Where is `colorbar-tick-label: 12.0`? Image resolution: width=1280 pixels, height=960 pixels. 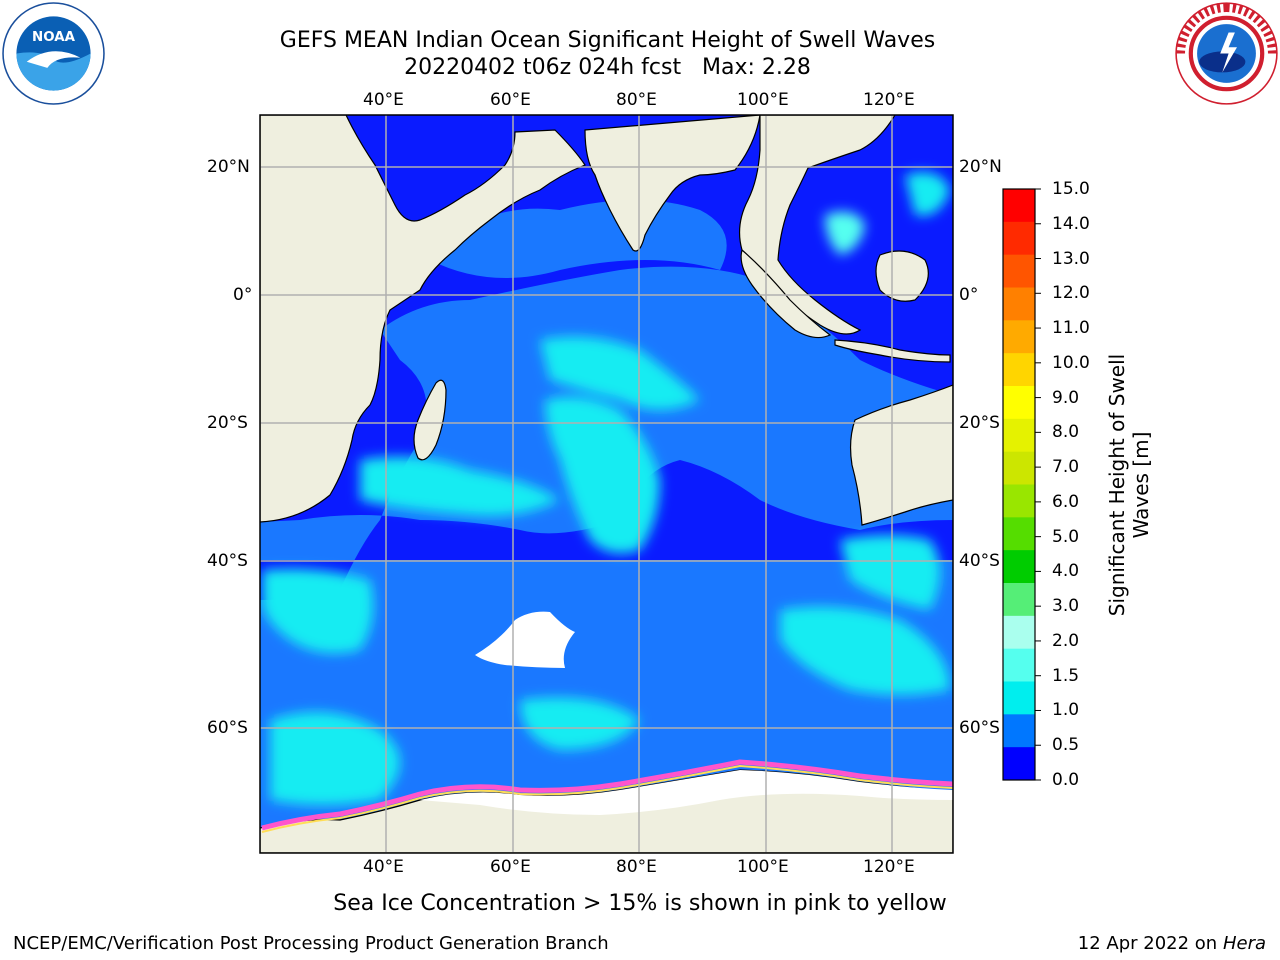 colorbar-tick-label: 12.0 is located at coordinates (1071, 293).